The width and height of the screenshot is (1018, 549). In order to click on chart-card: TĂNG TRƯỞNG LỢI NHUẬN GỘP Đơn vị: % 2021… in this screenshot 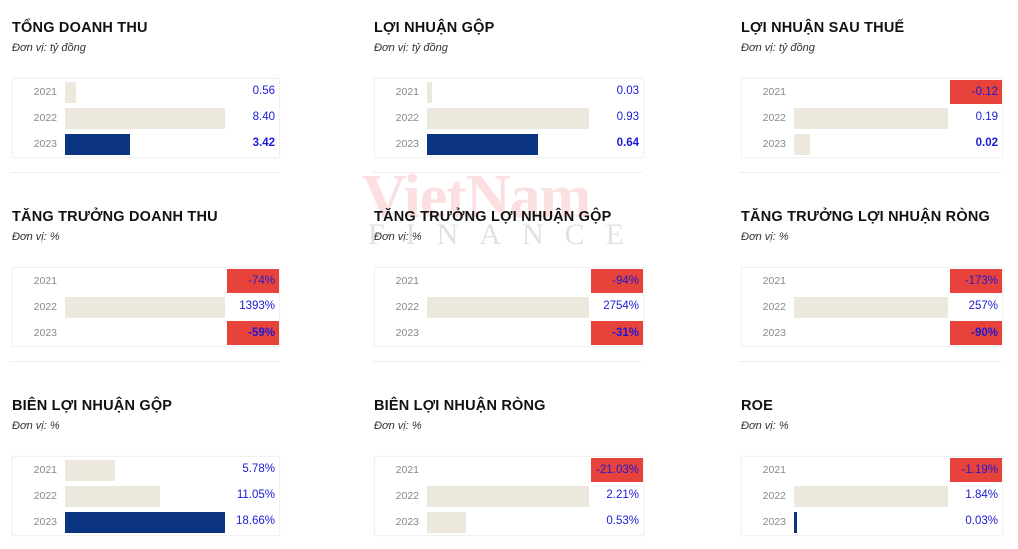, I will do `click(509, 278)`.